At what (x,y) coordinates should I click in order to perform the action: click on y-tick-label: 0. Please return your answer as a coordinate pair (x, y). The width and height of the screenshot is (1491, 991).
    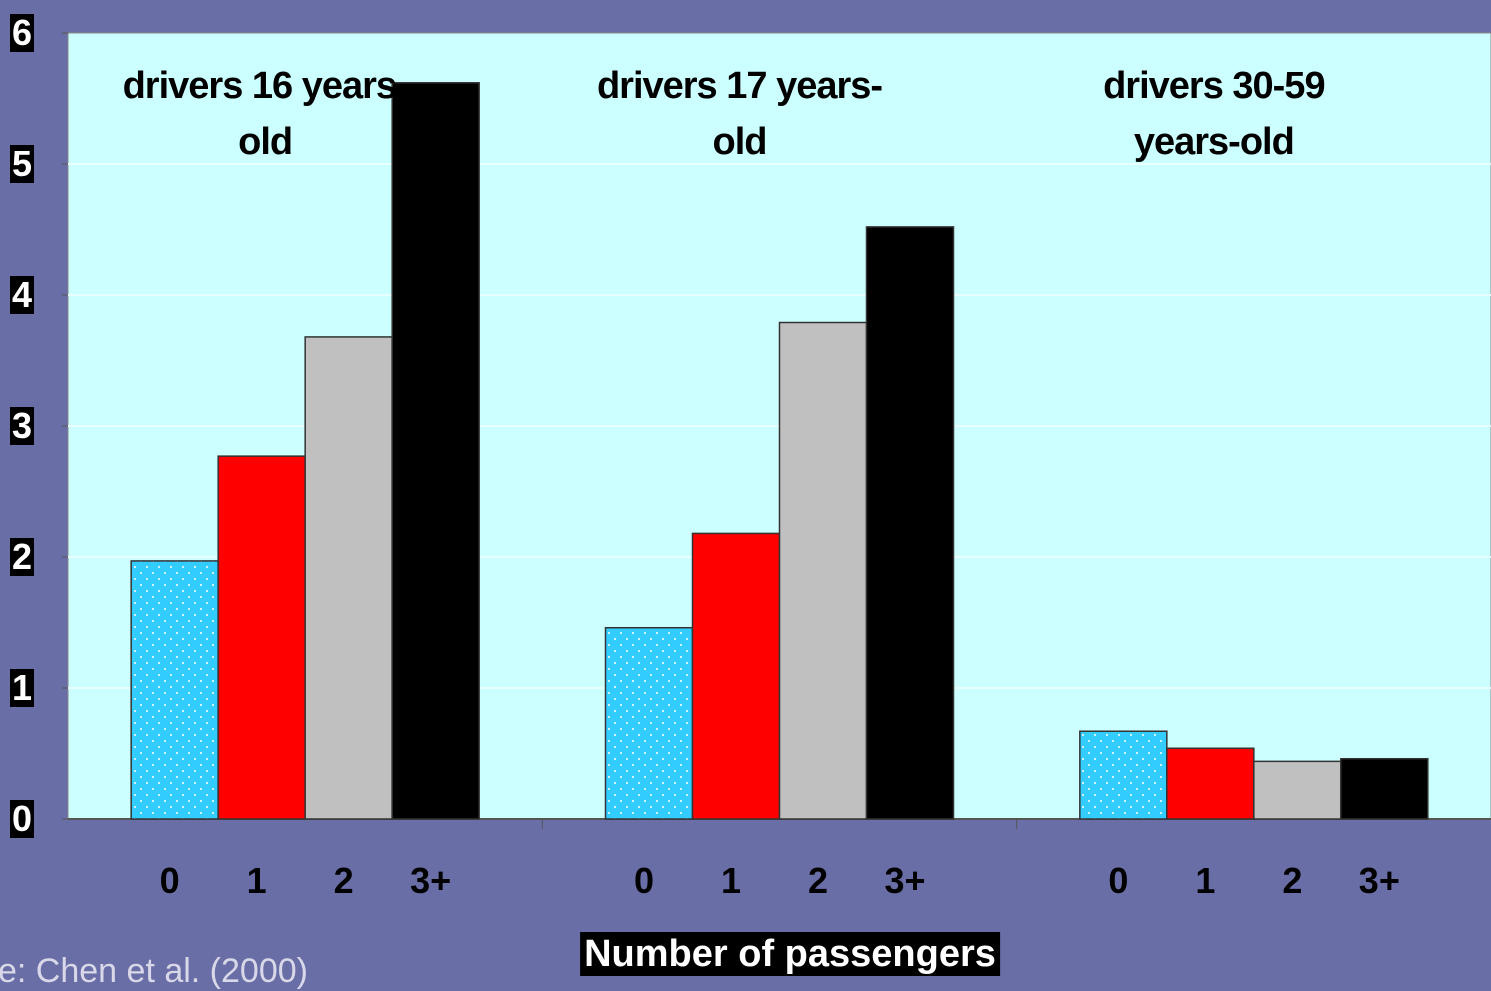
    Looking at the image, I should click on (22, 818).